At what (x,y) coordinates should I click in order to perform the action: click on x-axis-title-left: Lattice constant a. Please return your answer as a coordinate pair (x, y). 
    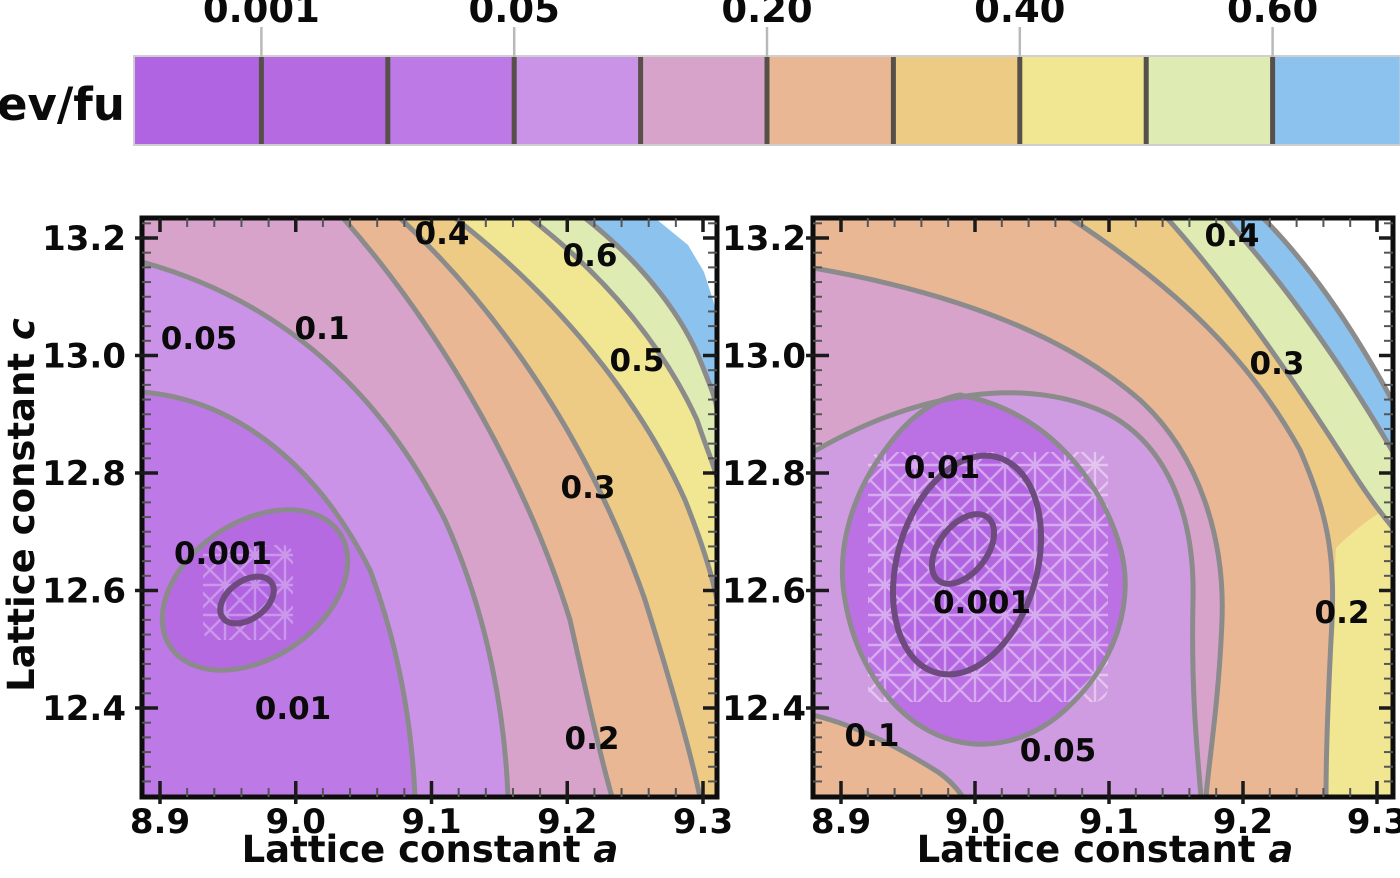
    Looking at the image, I should click on (430, 849).